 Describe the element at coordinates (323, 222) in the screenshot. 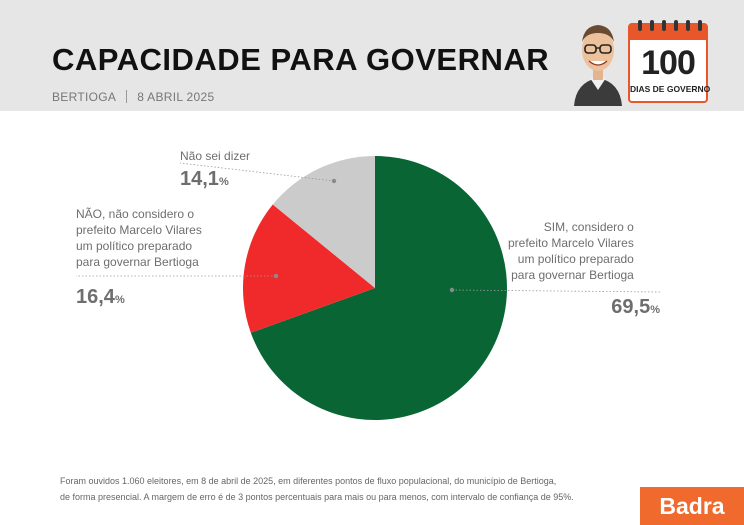

I see `pie-slice-nao-sei` at that location.